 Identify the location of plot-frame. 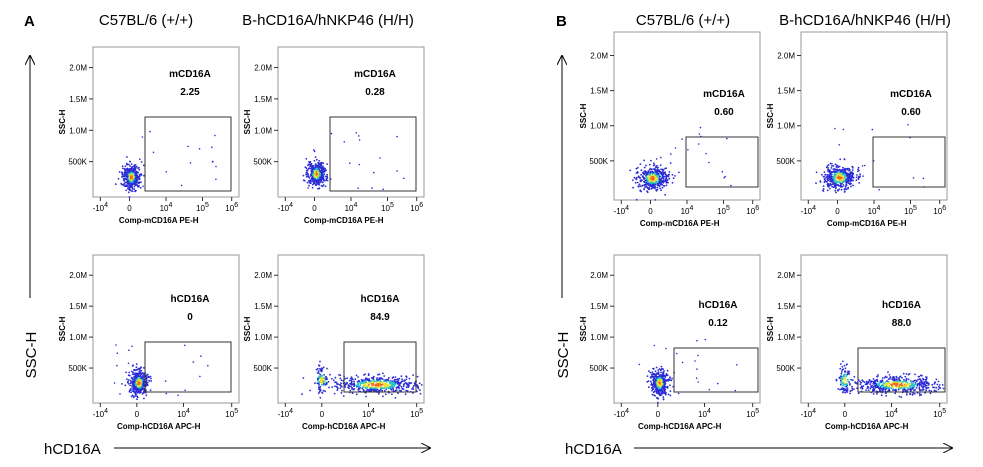
(687, 116).